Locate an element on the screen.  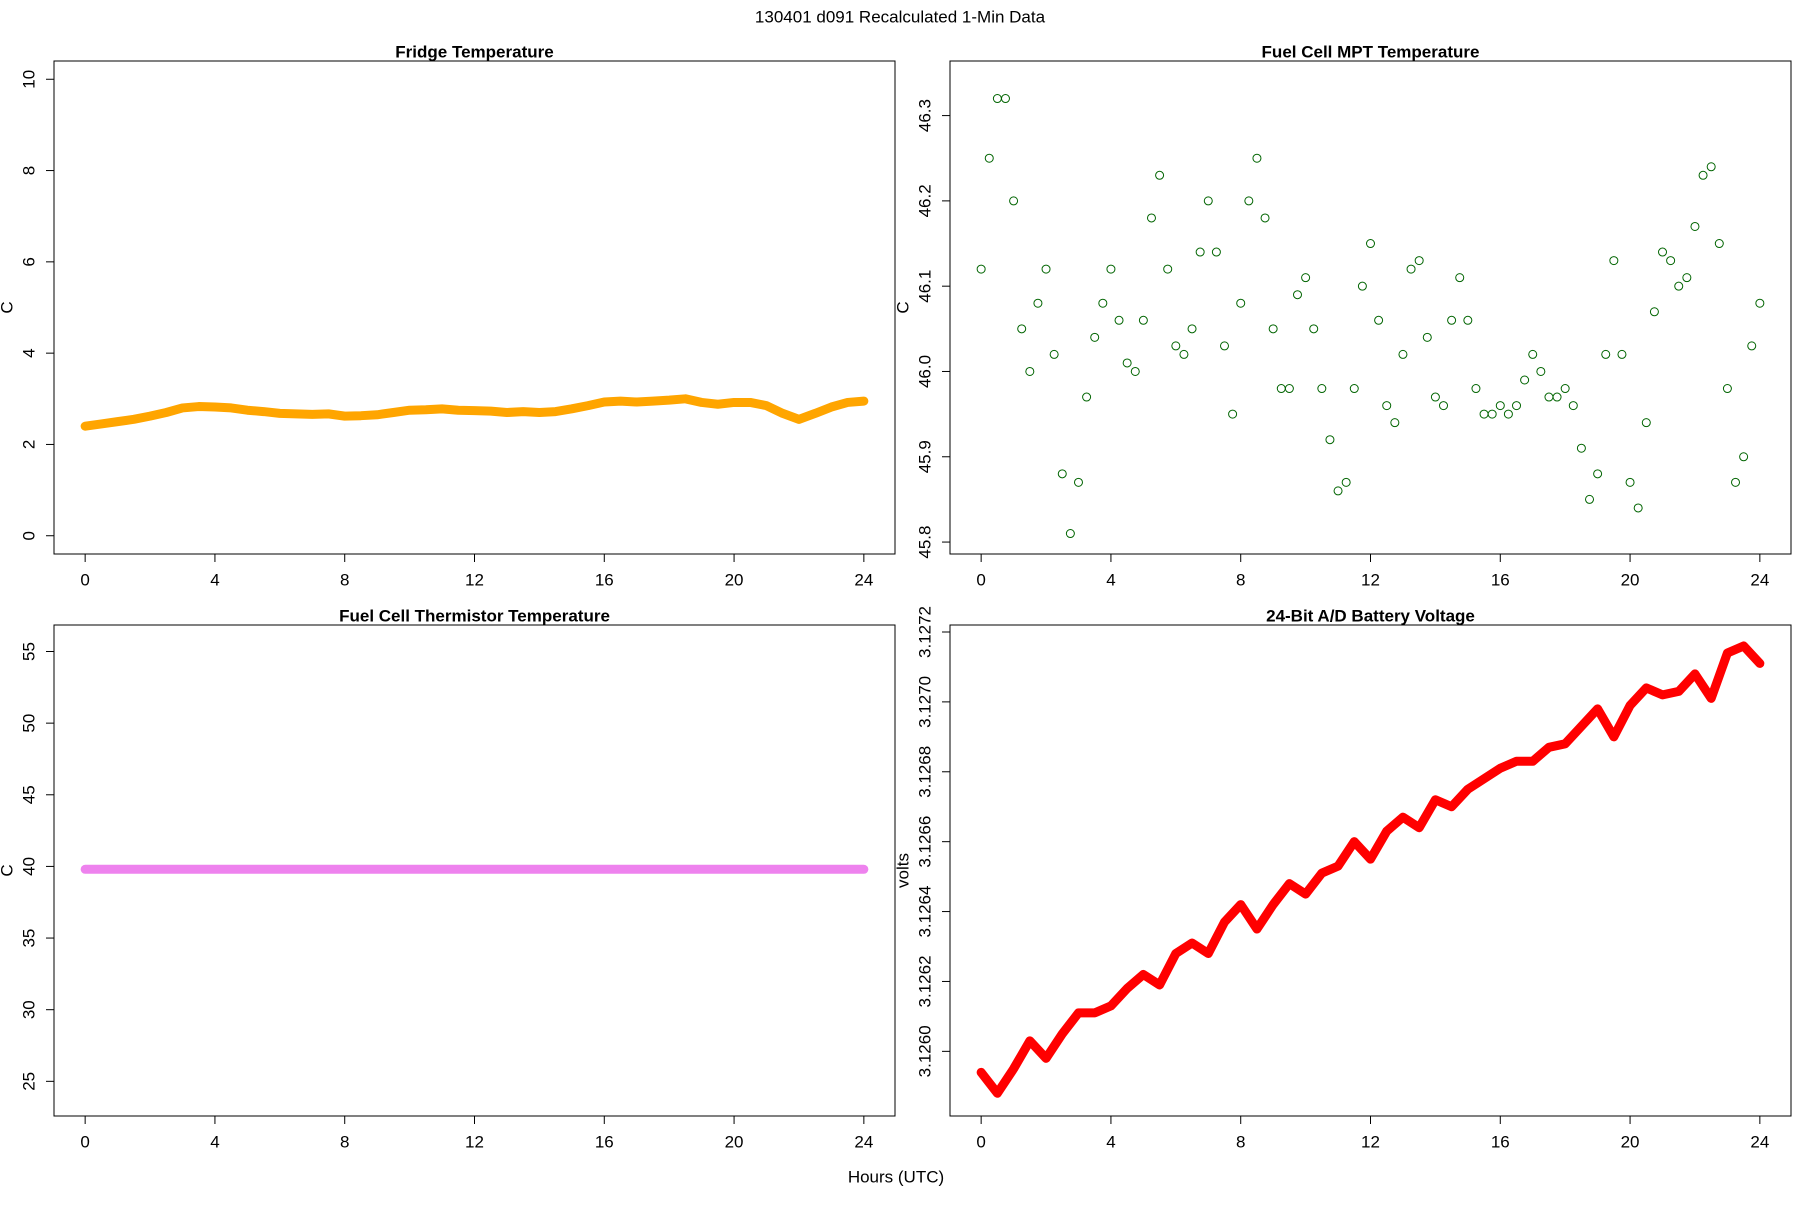
y-tick-label: 0 is located at coordinates (28, 535).